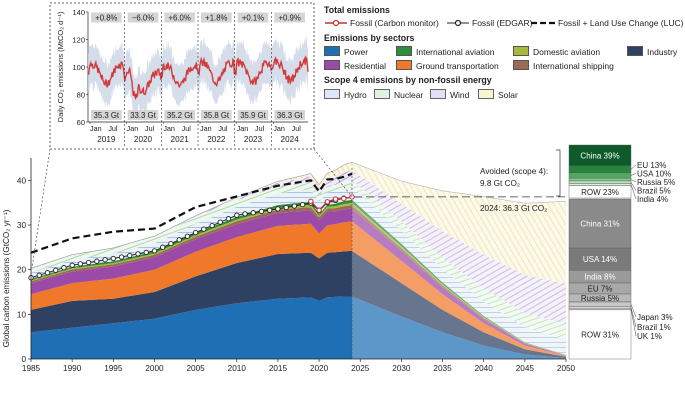 Image resolution: width=685 pixels, height=400 pixels. What do you see at coordinates (558, 173) in the screenshot?
I see `avoided-bracket` at bounding box center [558, 173].